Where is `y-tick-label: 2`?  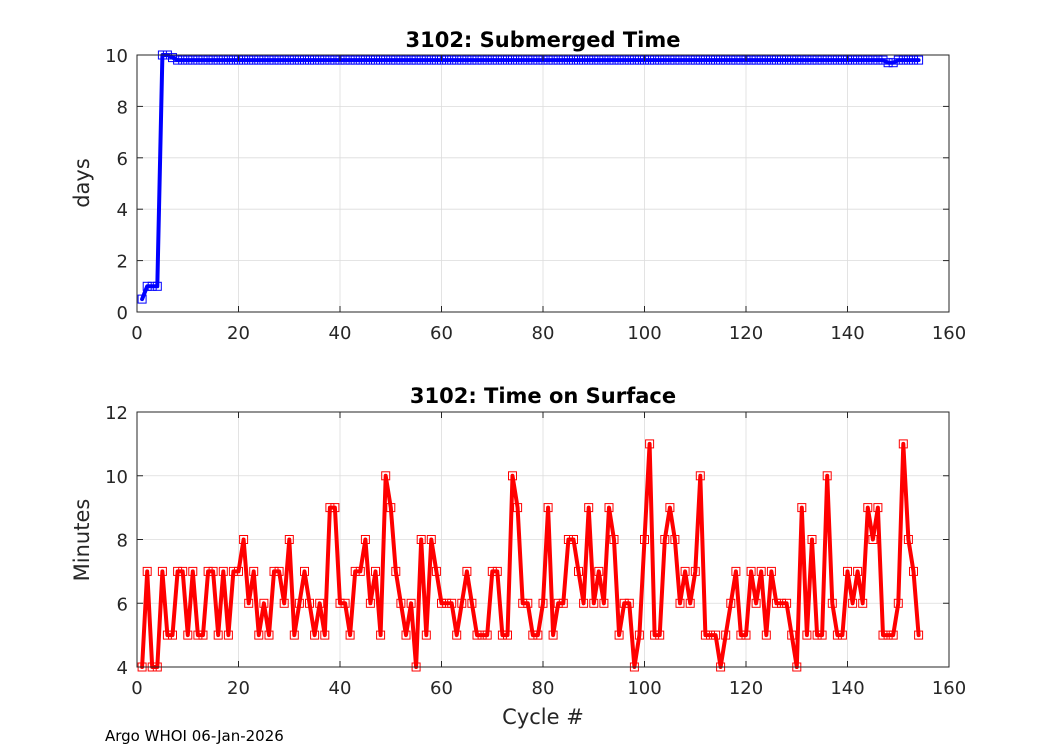
y-tick-label: 2 is located at coordinates (122, 262).